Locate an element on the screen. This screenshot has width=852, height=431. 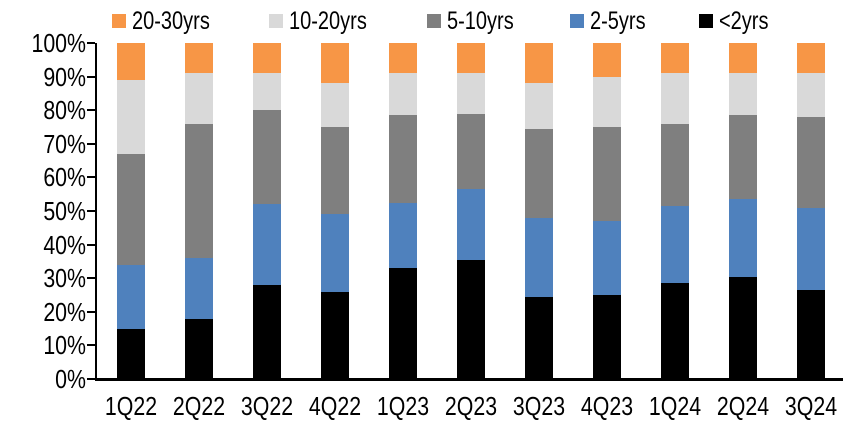
x-category-label: 4Q23 is located at coordinates (607, 406).